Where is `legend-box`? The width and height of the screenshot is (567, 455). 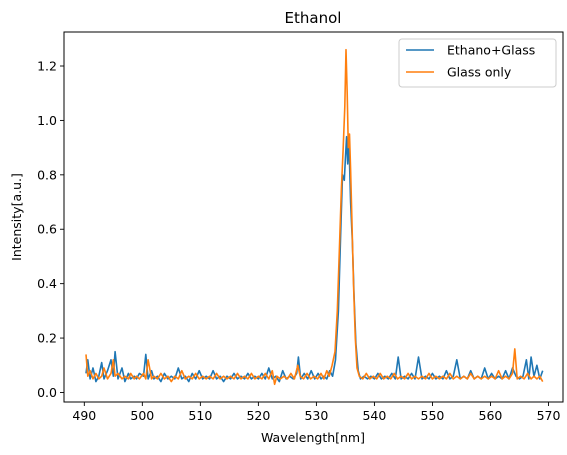
legend-box is located at coordinates (477, 63).